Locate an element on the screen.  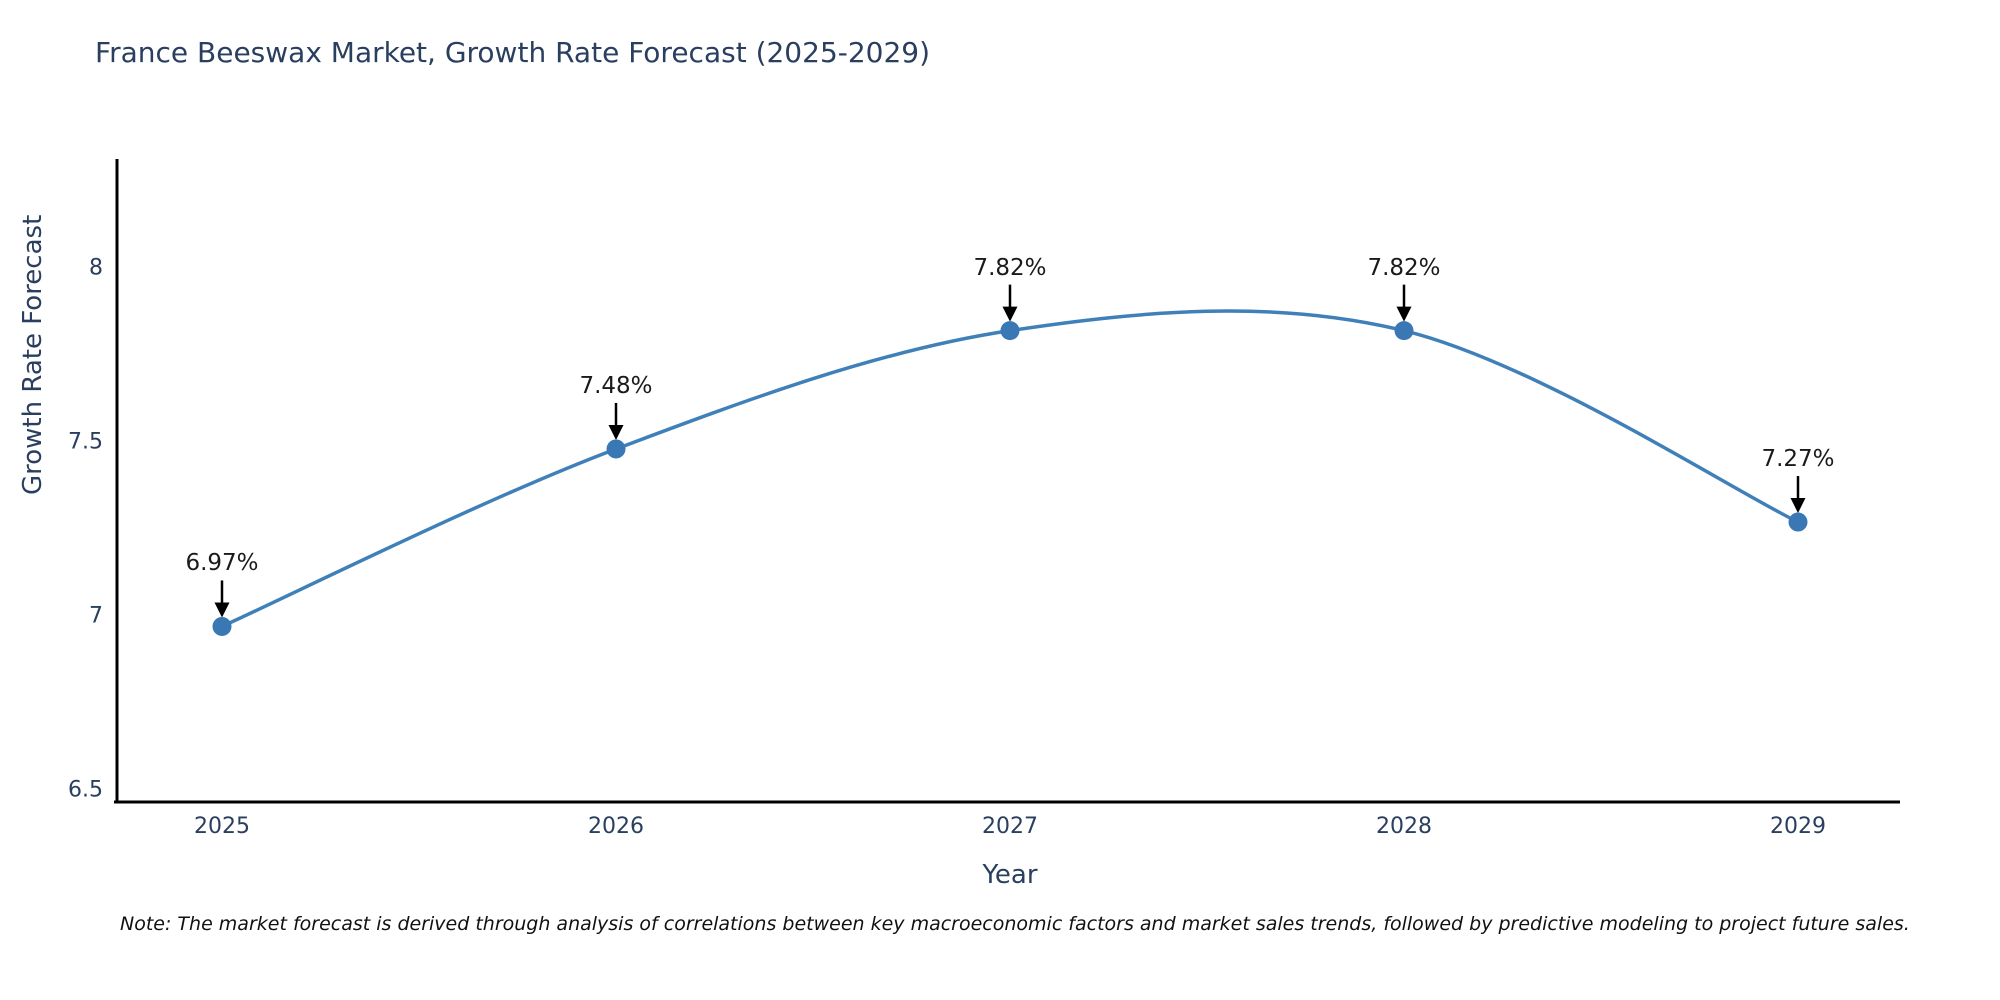
x-axis-title: Year is located at coordinates (1010, 875).